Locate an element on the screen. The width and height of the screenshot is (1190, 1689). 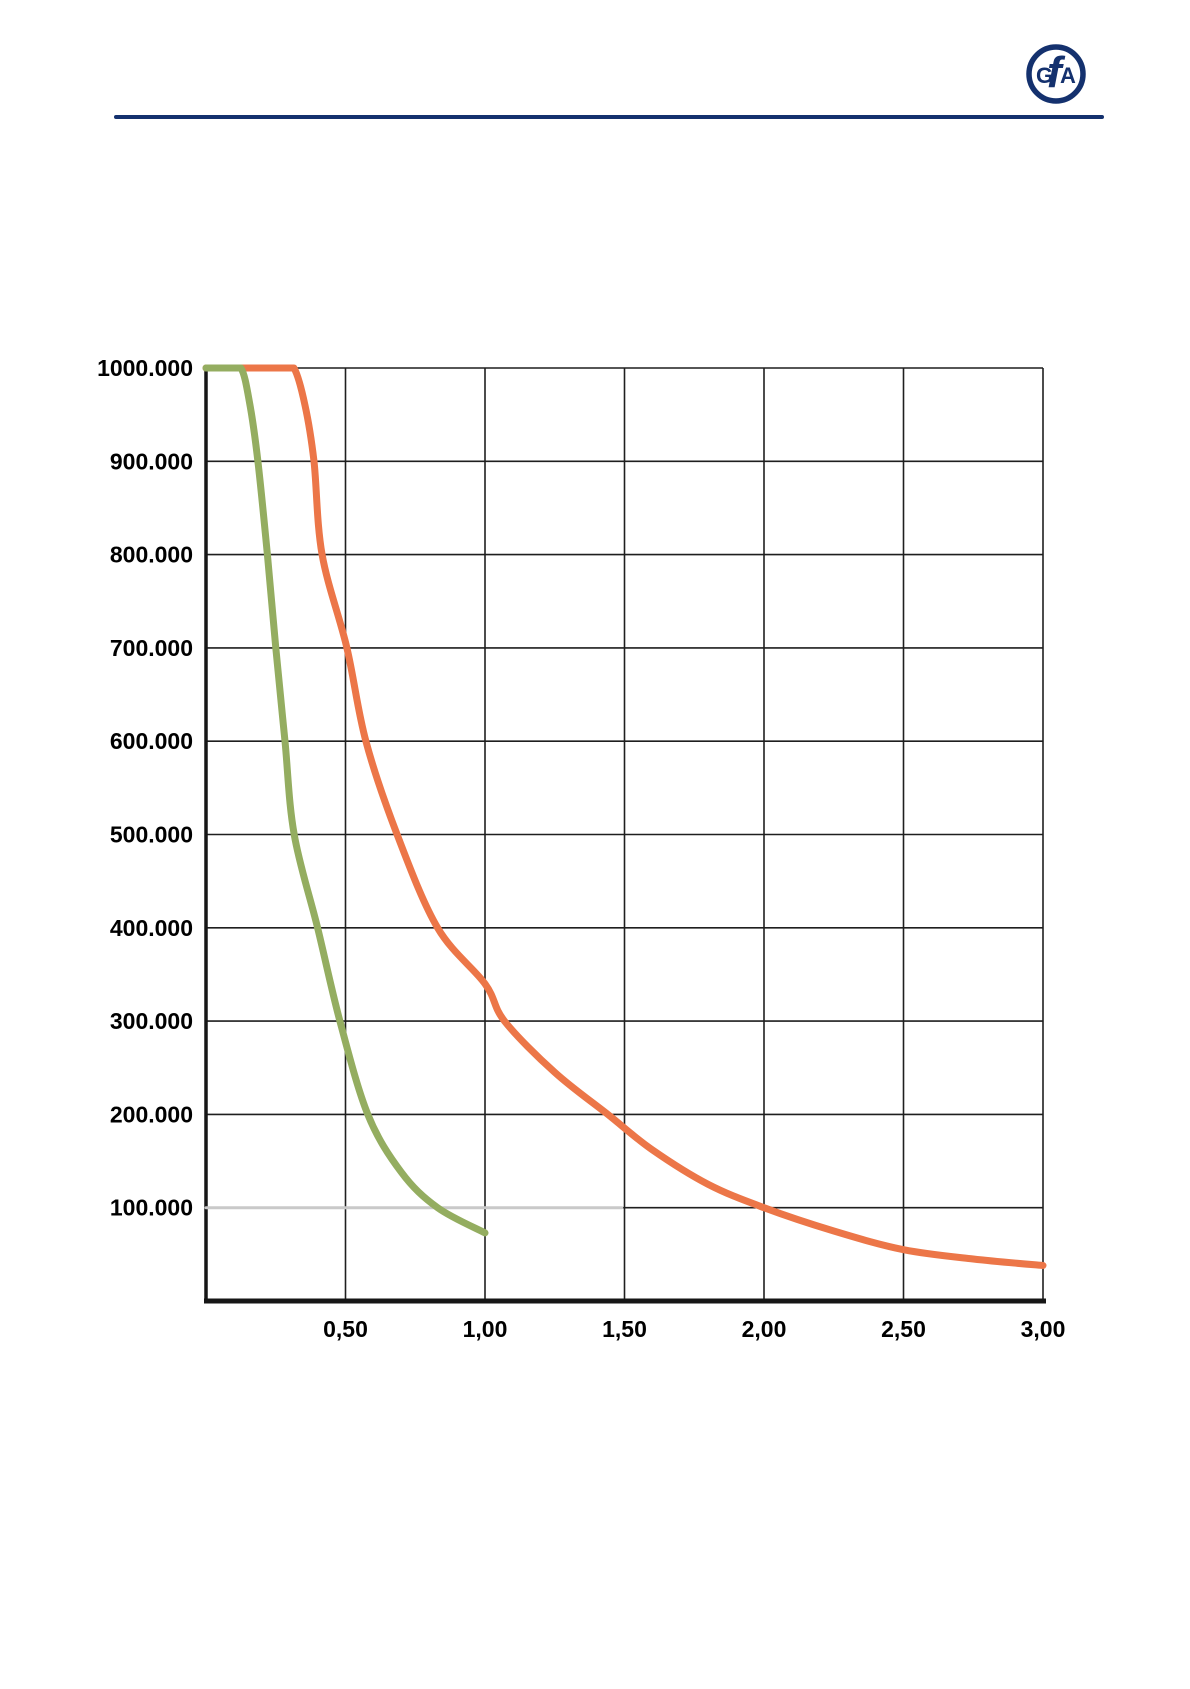
gfa-logo-svg: G A f is located at coordinates (1056, 74).